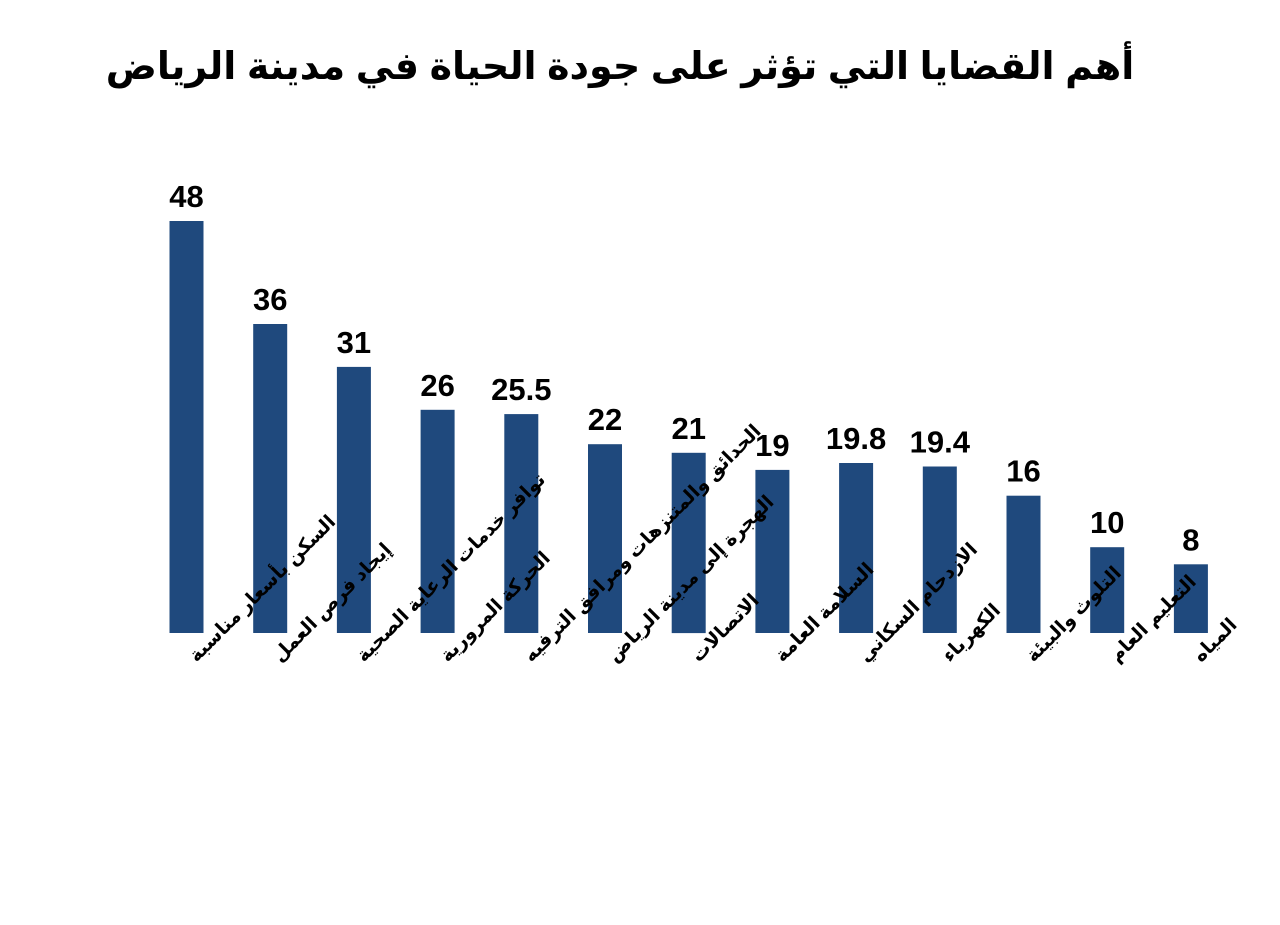 The image size is (1280, 925). I want to click on bar-value-label: 16, so click(1023, 471).